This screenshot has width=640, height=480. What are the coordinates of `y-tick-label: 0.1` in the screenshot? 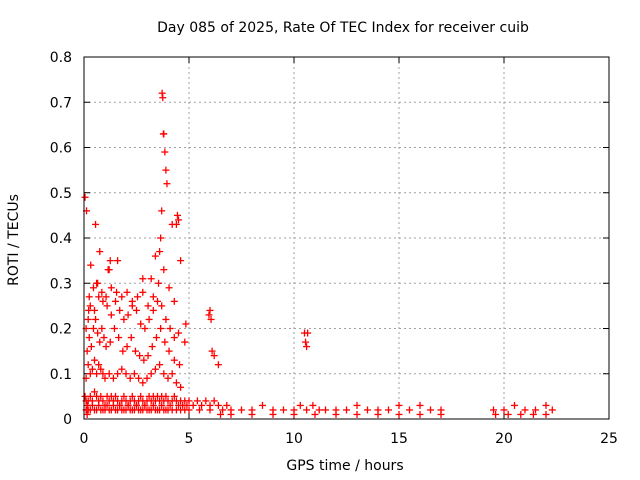 It's located at (61, 375).